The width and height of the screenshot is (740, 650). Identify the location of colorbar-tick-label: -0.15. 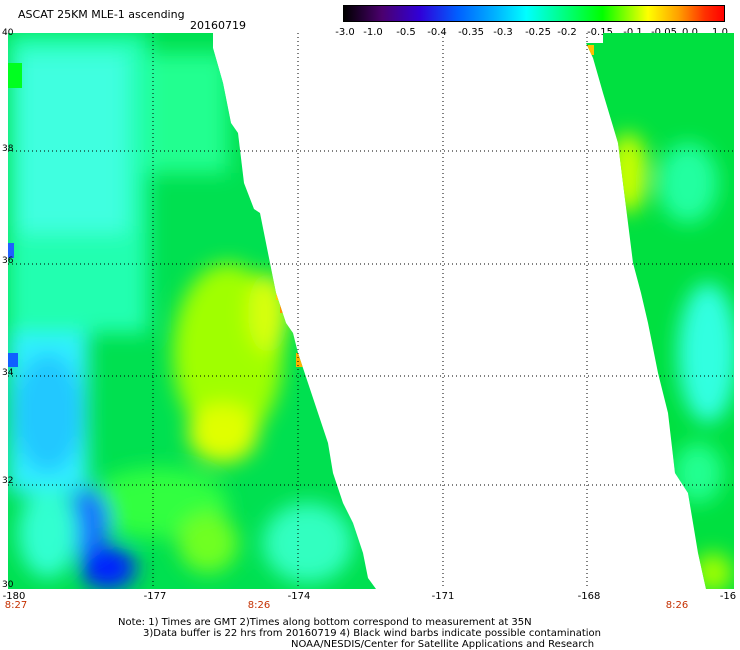
(600, 32).